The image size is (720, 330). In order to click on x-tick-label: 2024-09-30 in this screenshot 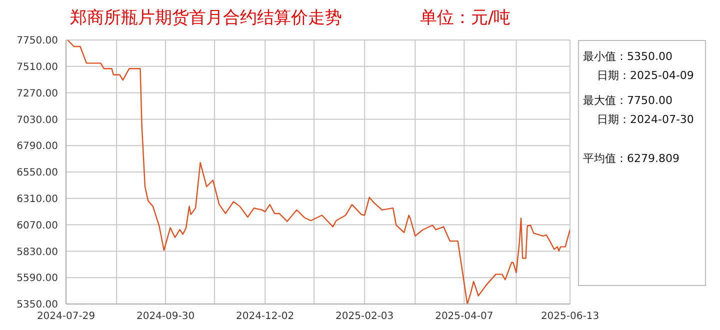, I will do `click(165, 316)`.